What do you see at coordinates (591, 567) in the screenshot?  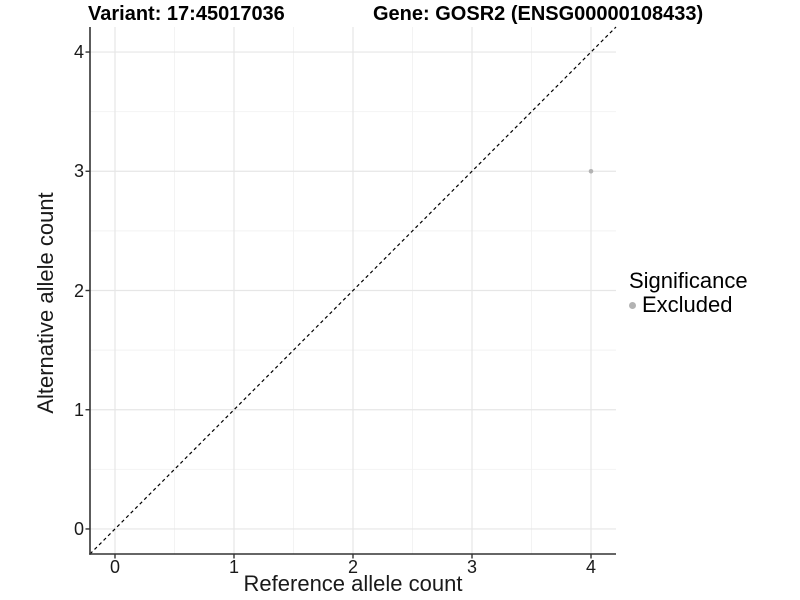 I see `x-tick-label: 4` at bounding box center [591, 567].